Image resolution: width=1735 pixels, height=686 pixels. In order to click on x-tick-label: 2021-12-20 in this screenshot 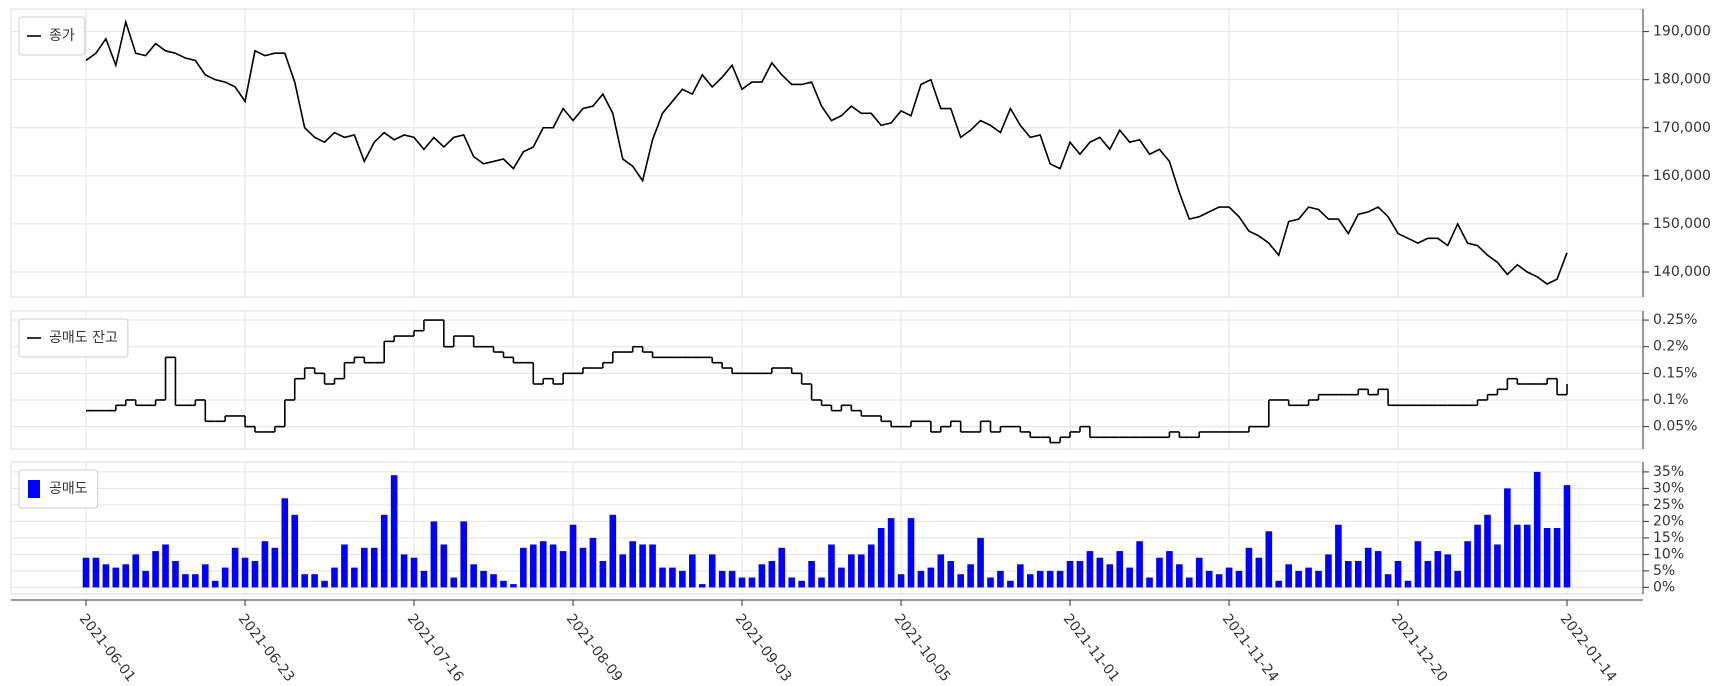, I will do `click(1419, 648)`.